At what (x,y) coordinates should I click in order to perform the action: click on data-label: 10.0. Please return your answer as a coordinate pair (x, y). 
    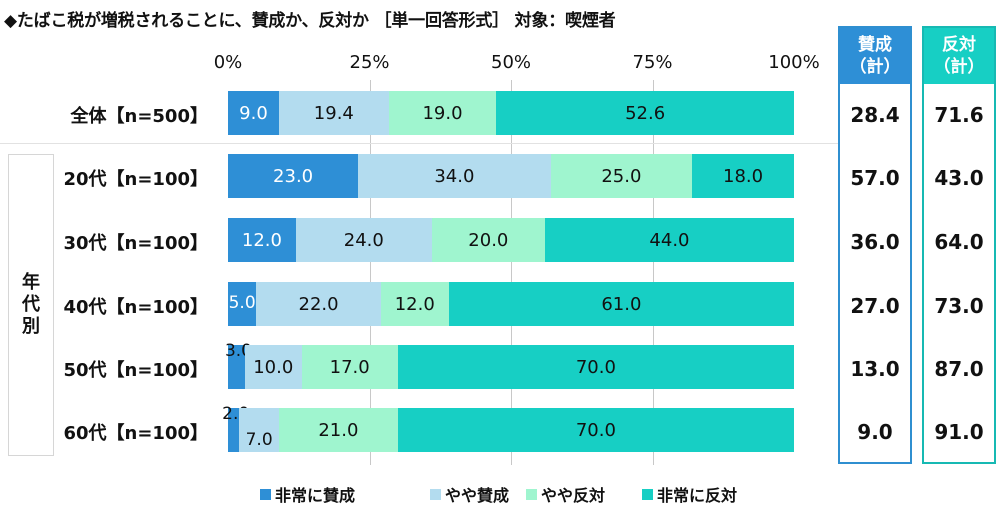
    Looking at the image, I should click on (273, 367).